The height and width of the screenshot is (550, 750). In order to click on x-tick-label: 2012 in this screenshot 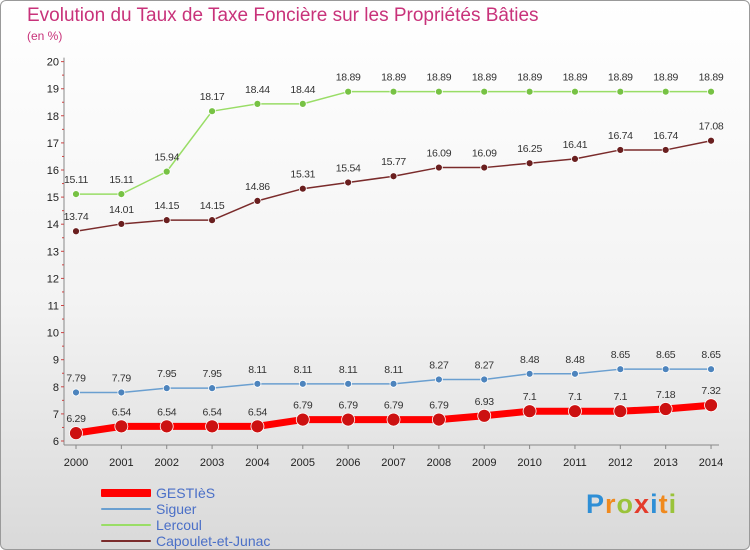, I will do `click(620, 463)`.